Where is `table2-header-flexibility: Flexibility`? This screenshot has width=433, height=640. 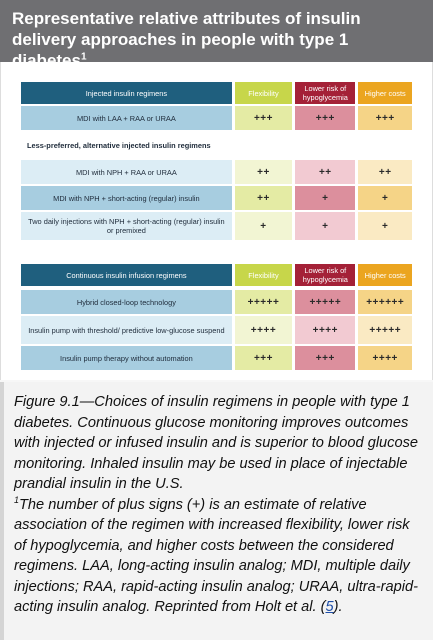 table2-header-flexibility: Flexibility is located at coordinates (263, 275).